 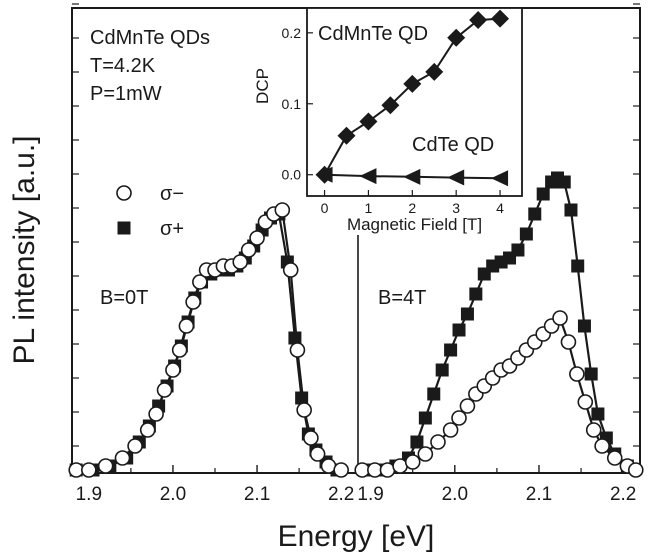 I want to click on inset-series-label-cdte: CdTe QD, so click(x=453, y=145).